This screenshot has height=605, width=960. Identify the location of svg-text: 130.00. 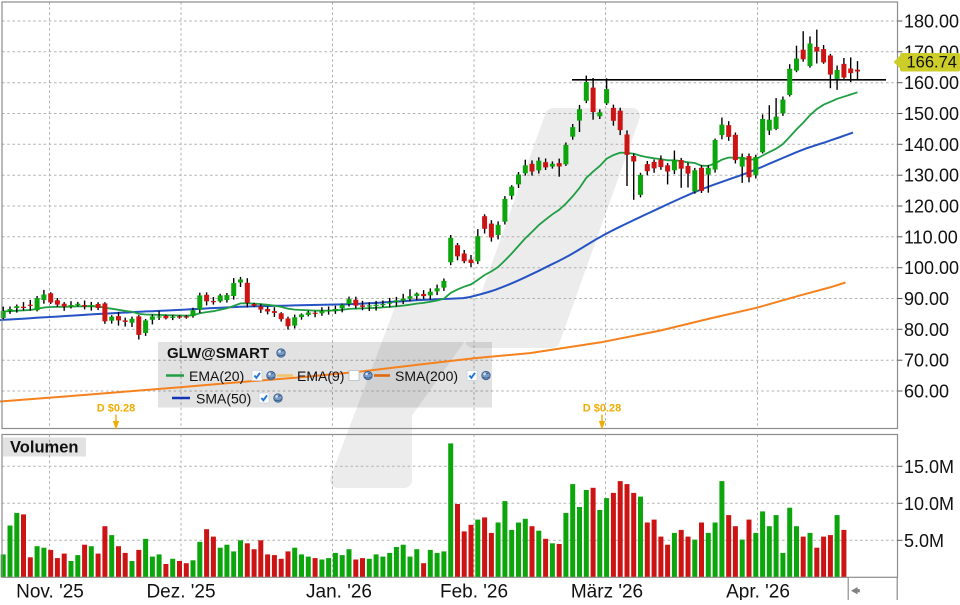
(931, 176).